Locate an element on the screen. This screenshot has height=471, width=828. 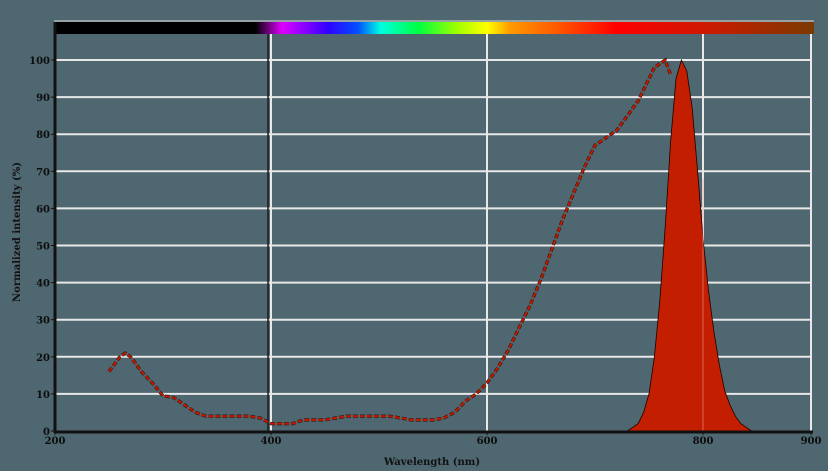
x-axis-ticks: 200 400 600 800 900 is located at coordinates (433, 439).